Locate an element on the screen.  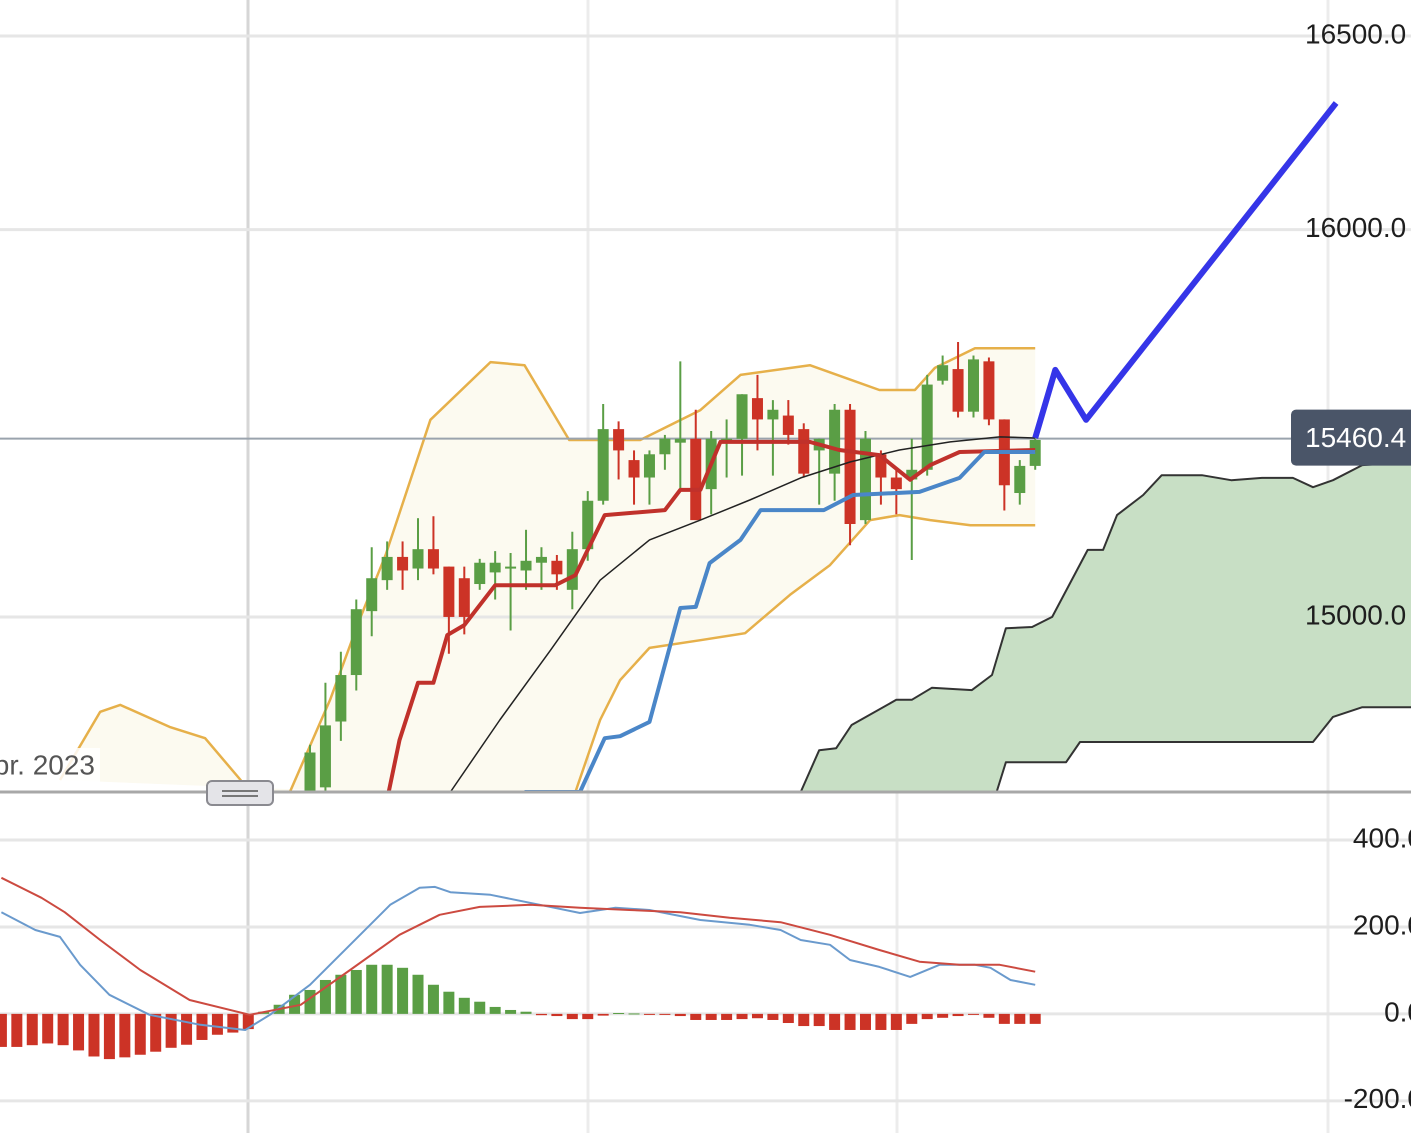
y-tick-label: -200.0 is located at coordinates (1377, 1098).